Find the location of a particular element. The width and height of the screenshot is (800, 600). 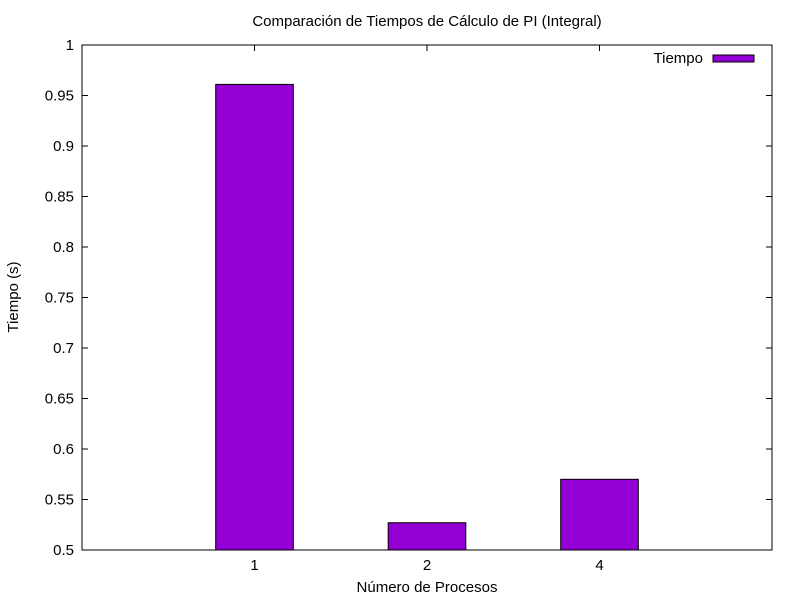

x-tick-label: 4 is located at coordinates (599, 565).